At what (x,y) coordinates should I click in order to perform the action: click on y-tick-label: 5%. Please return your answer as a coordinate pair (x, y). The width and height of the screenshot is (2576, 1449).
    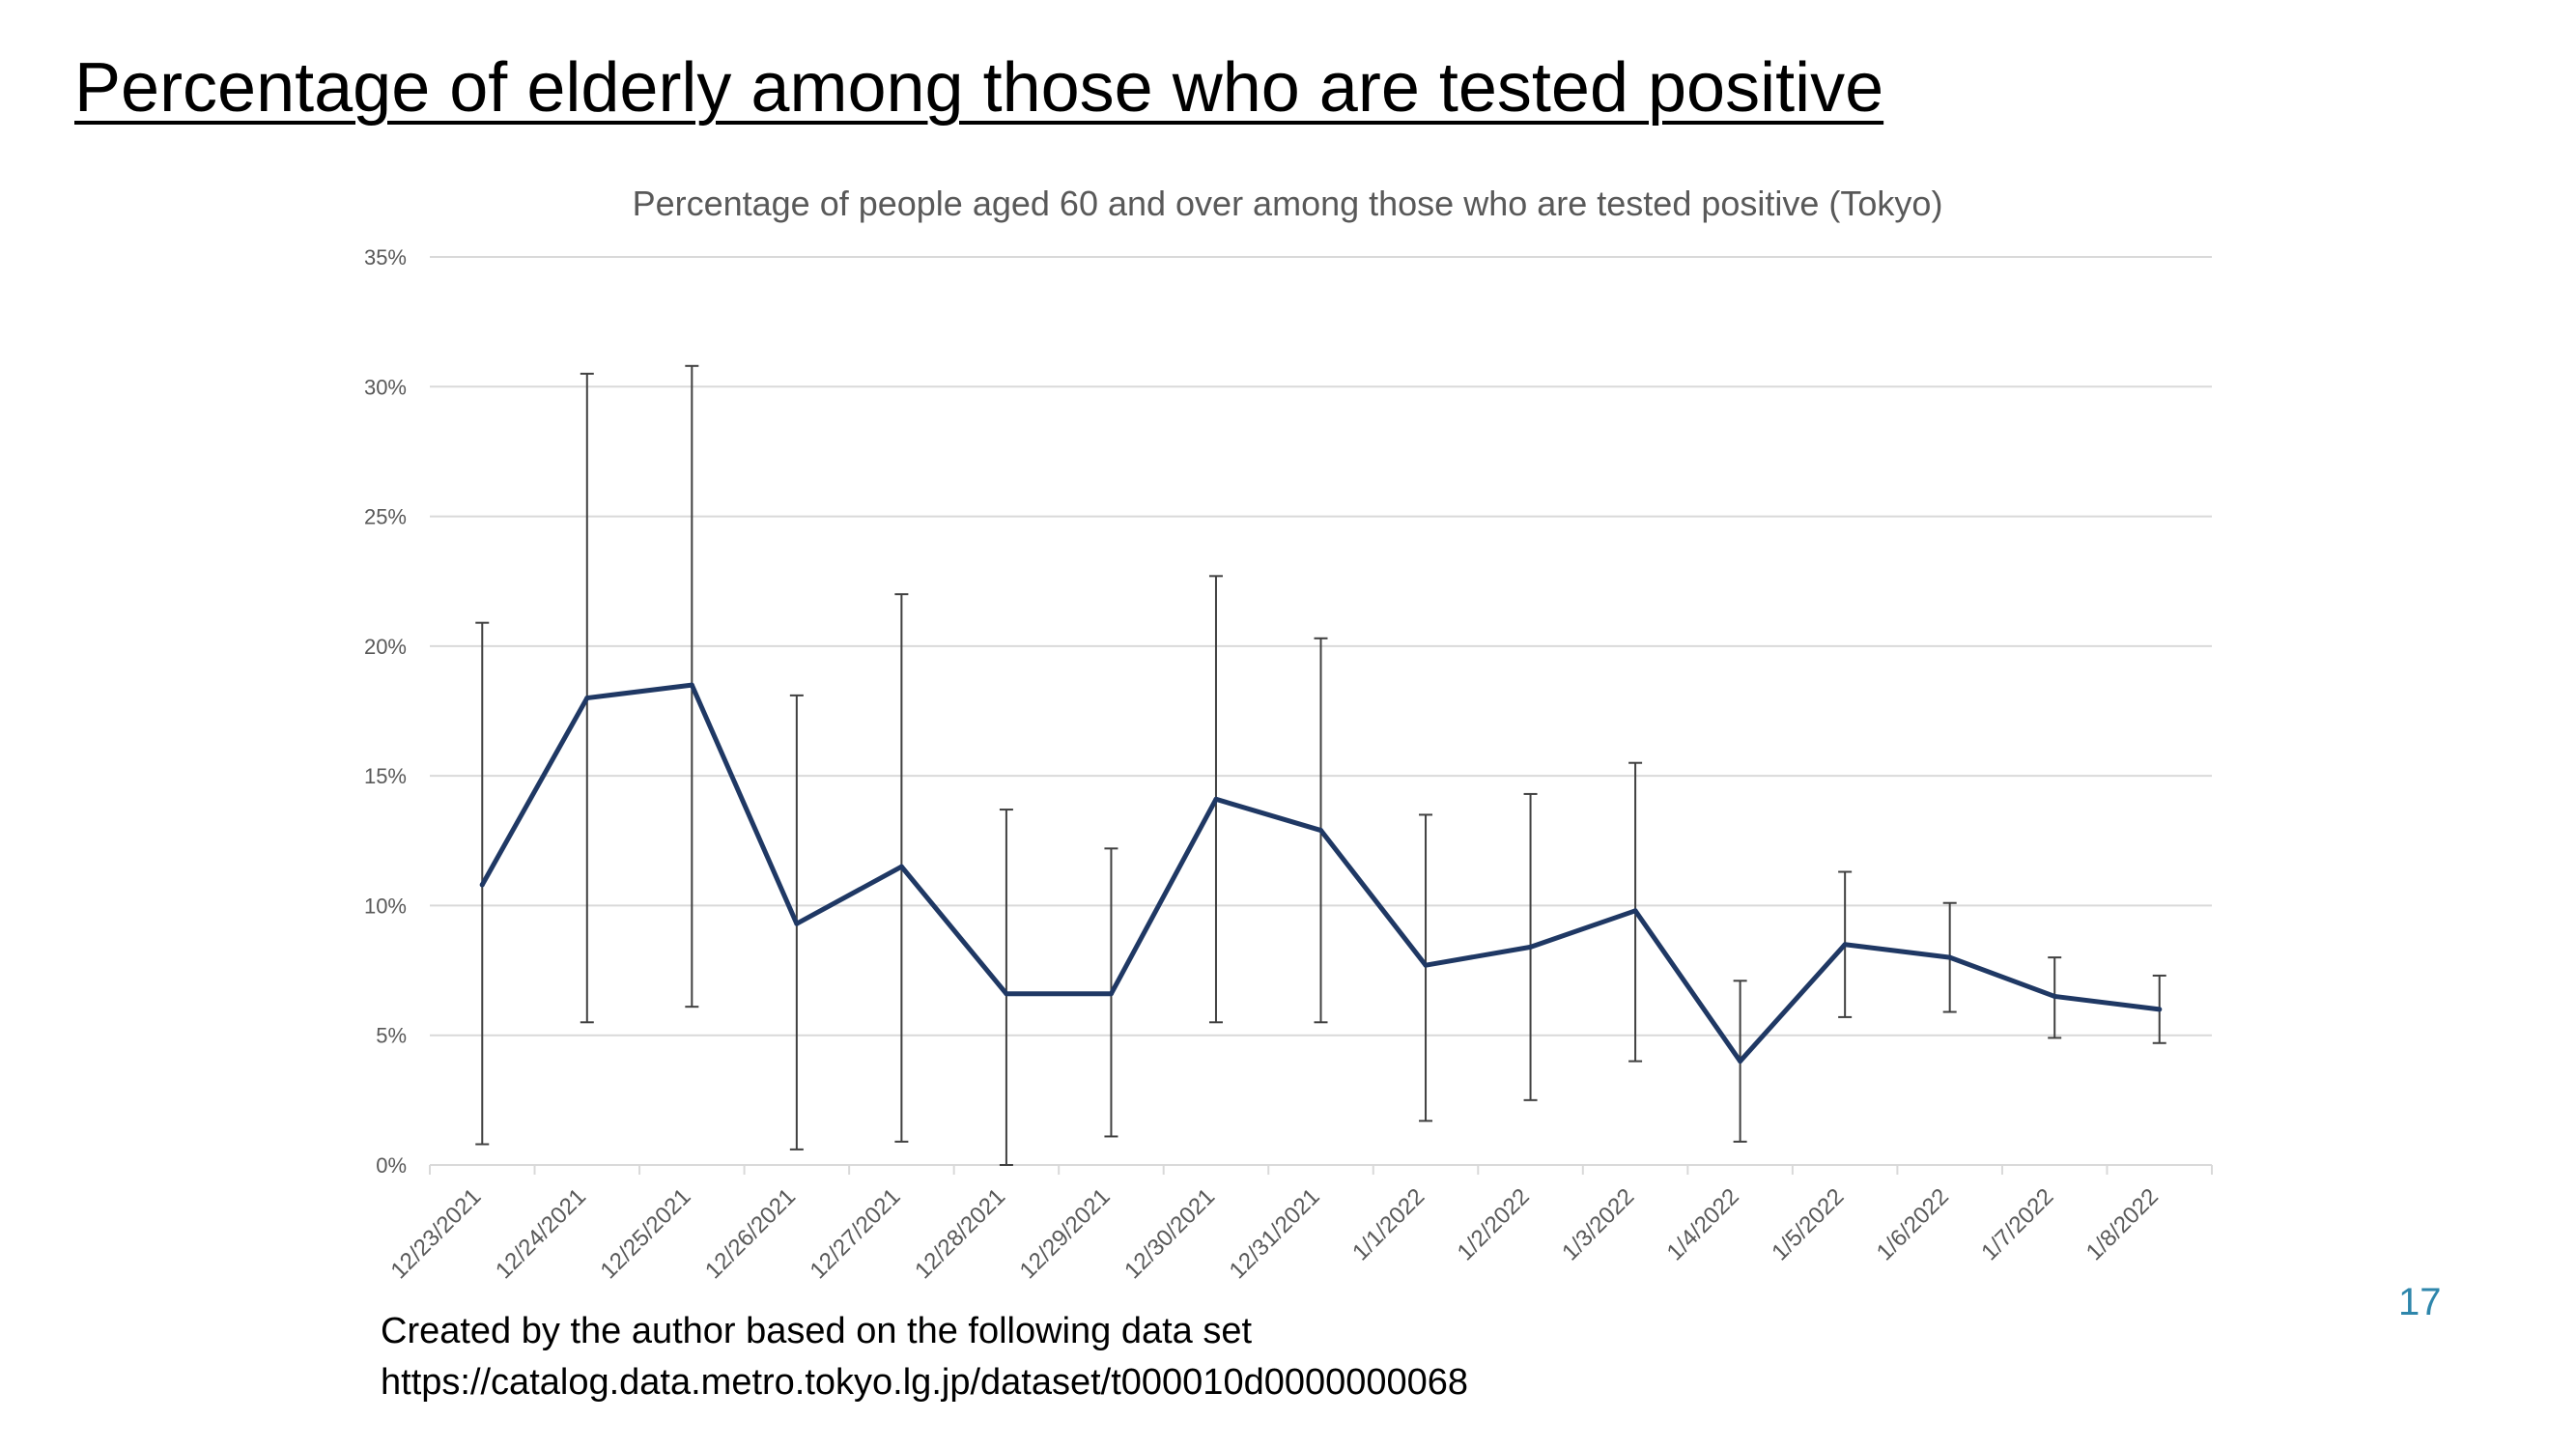
    Looking at the image, I should click on (391, 1036).